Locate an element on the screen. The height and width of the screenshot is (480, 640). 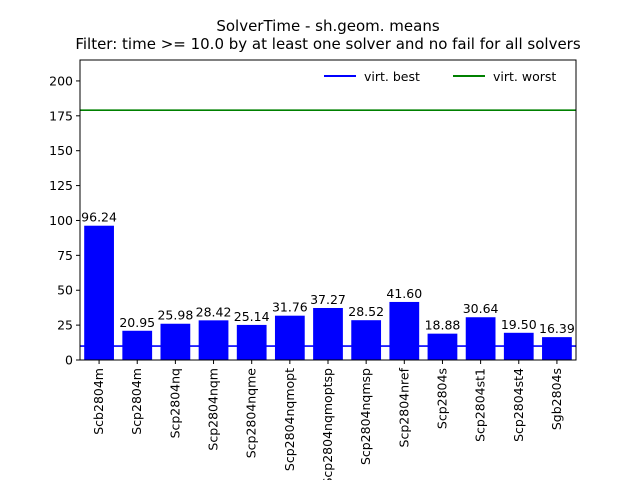
y-tick-label: 125 is located at coordinates (61, 185).